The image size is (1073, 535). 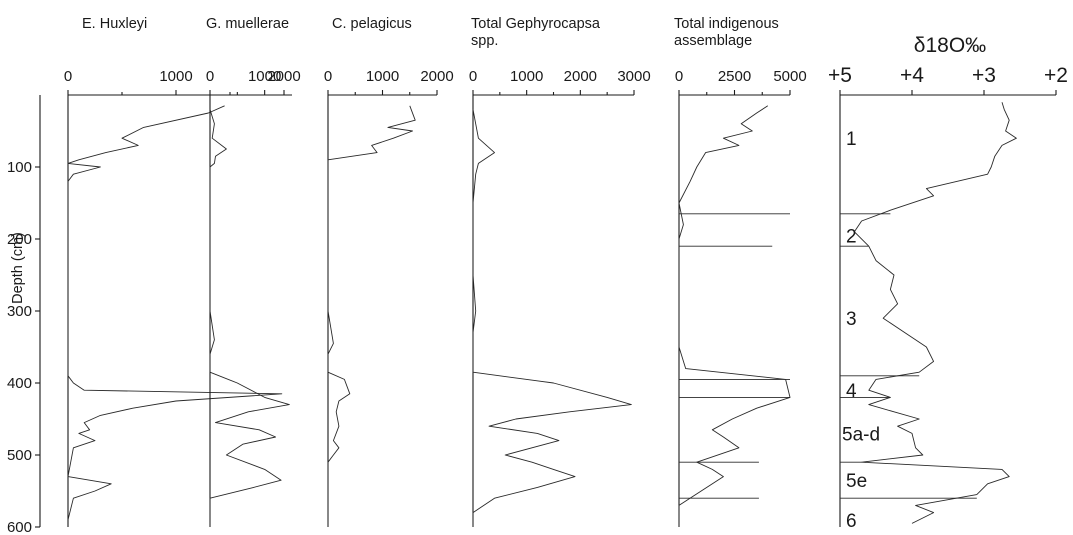 What do you see at coordinates (984, 75) in the screenshot?
I see `x-tick-label: +3` at bounding box center [984, 75].